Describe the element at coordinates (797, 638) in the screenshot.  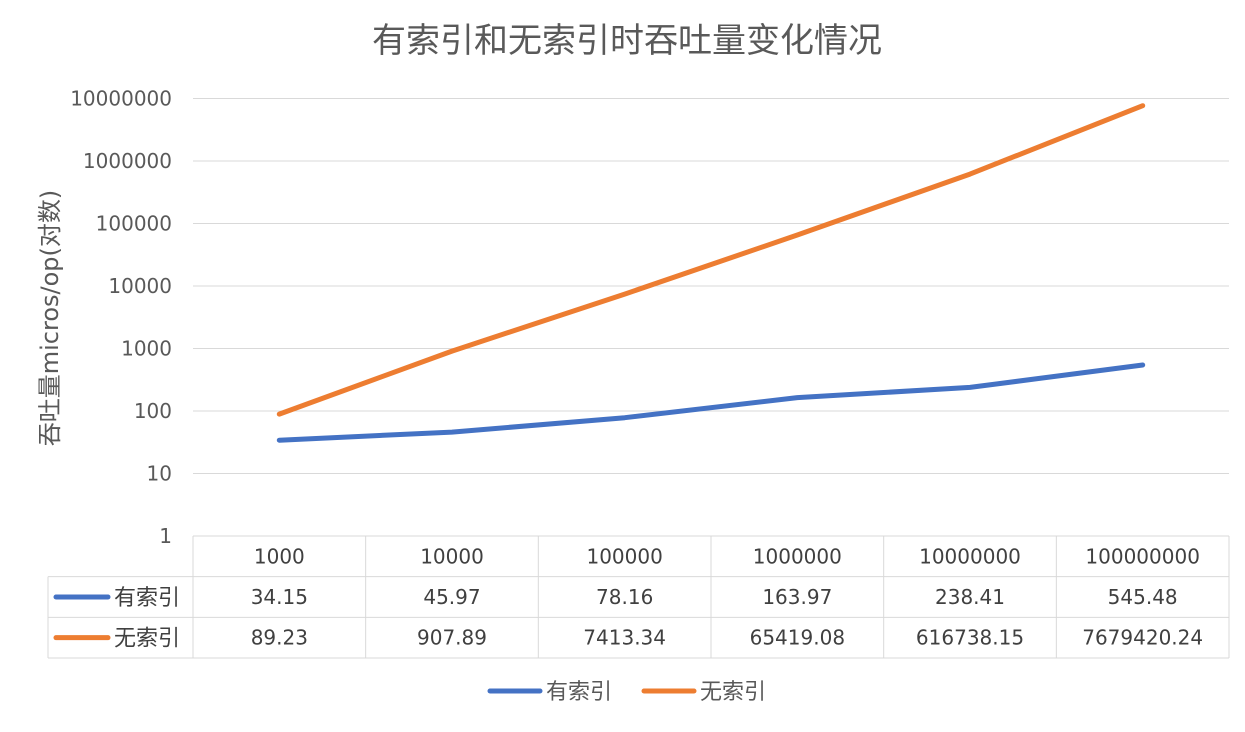
I see `table-cell-value: 65419.08` at that location.